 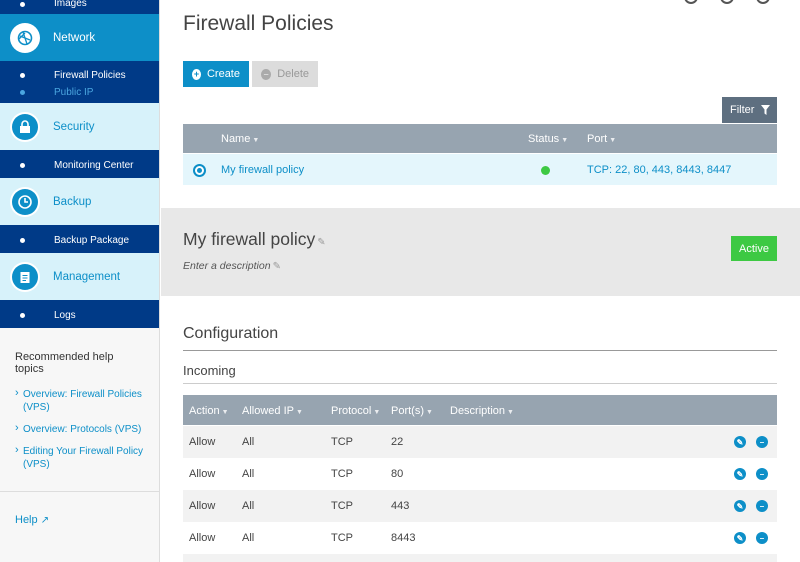 I want to click on create-button: + Create, so click(x=216, y=74).